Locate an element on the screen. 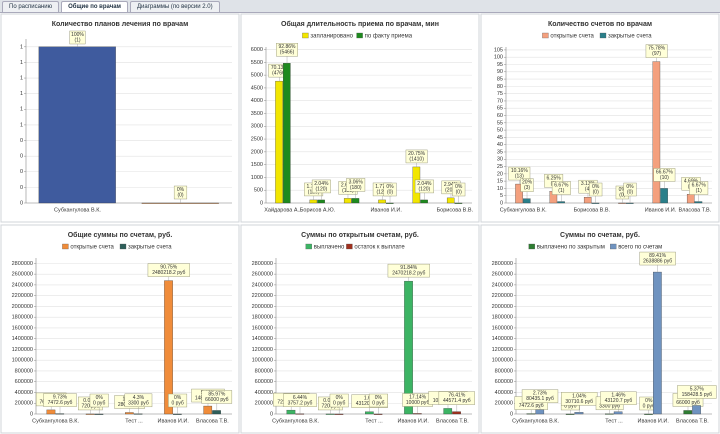  y-tick-label: 400000 is located at coordinates (24, 393).